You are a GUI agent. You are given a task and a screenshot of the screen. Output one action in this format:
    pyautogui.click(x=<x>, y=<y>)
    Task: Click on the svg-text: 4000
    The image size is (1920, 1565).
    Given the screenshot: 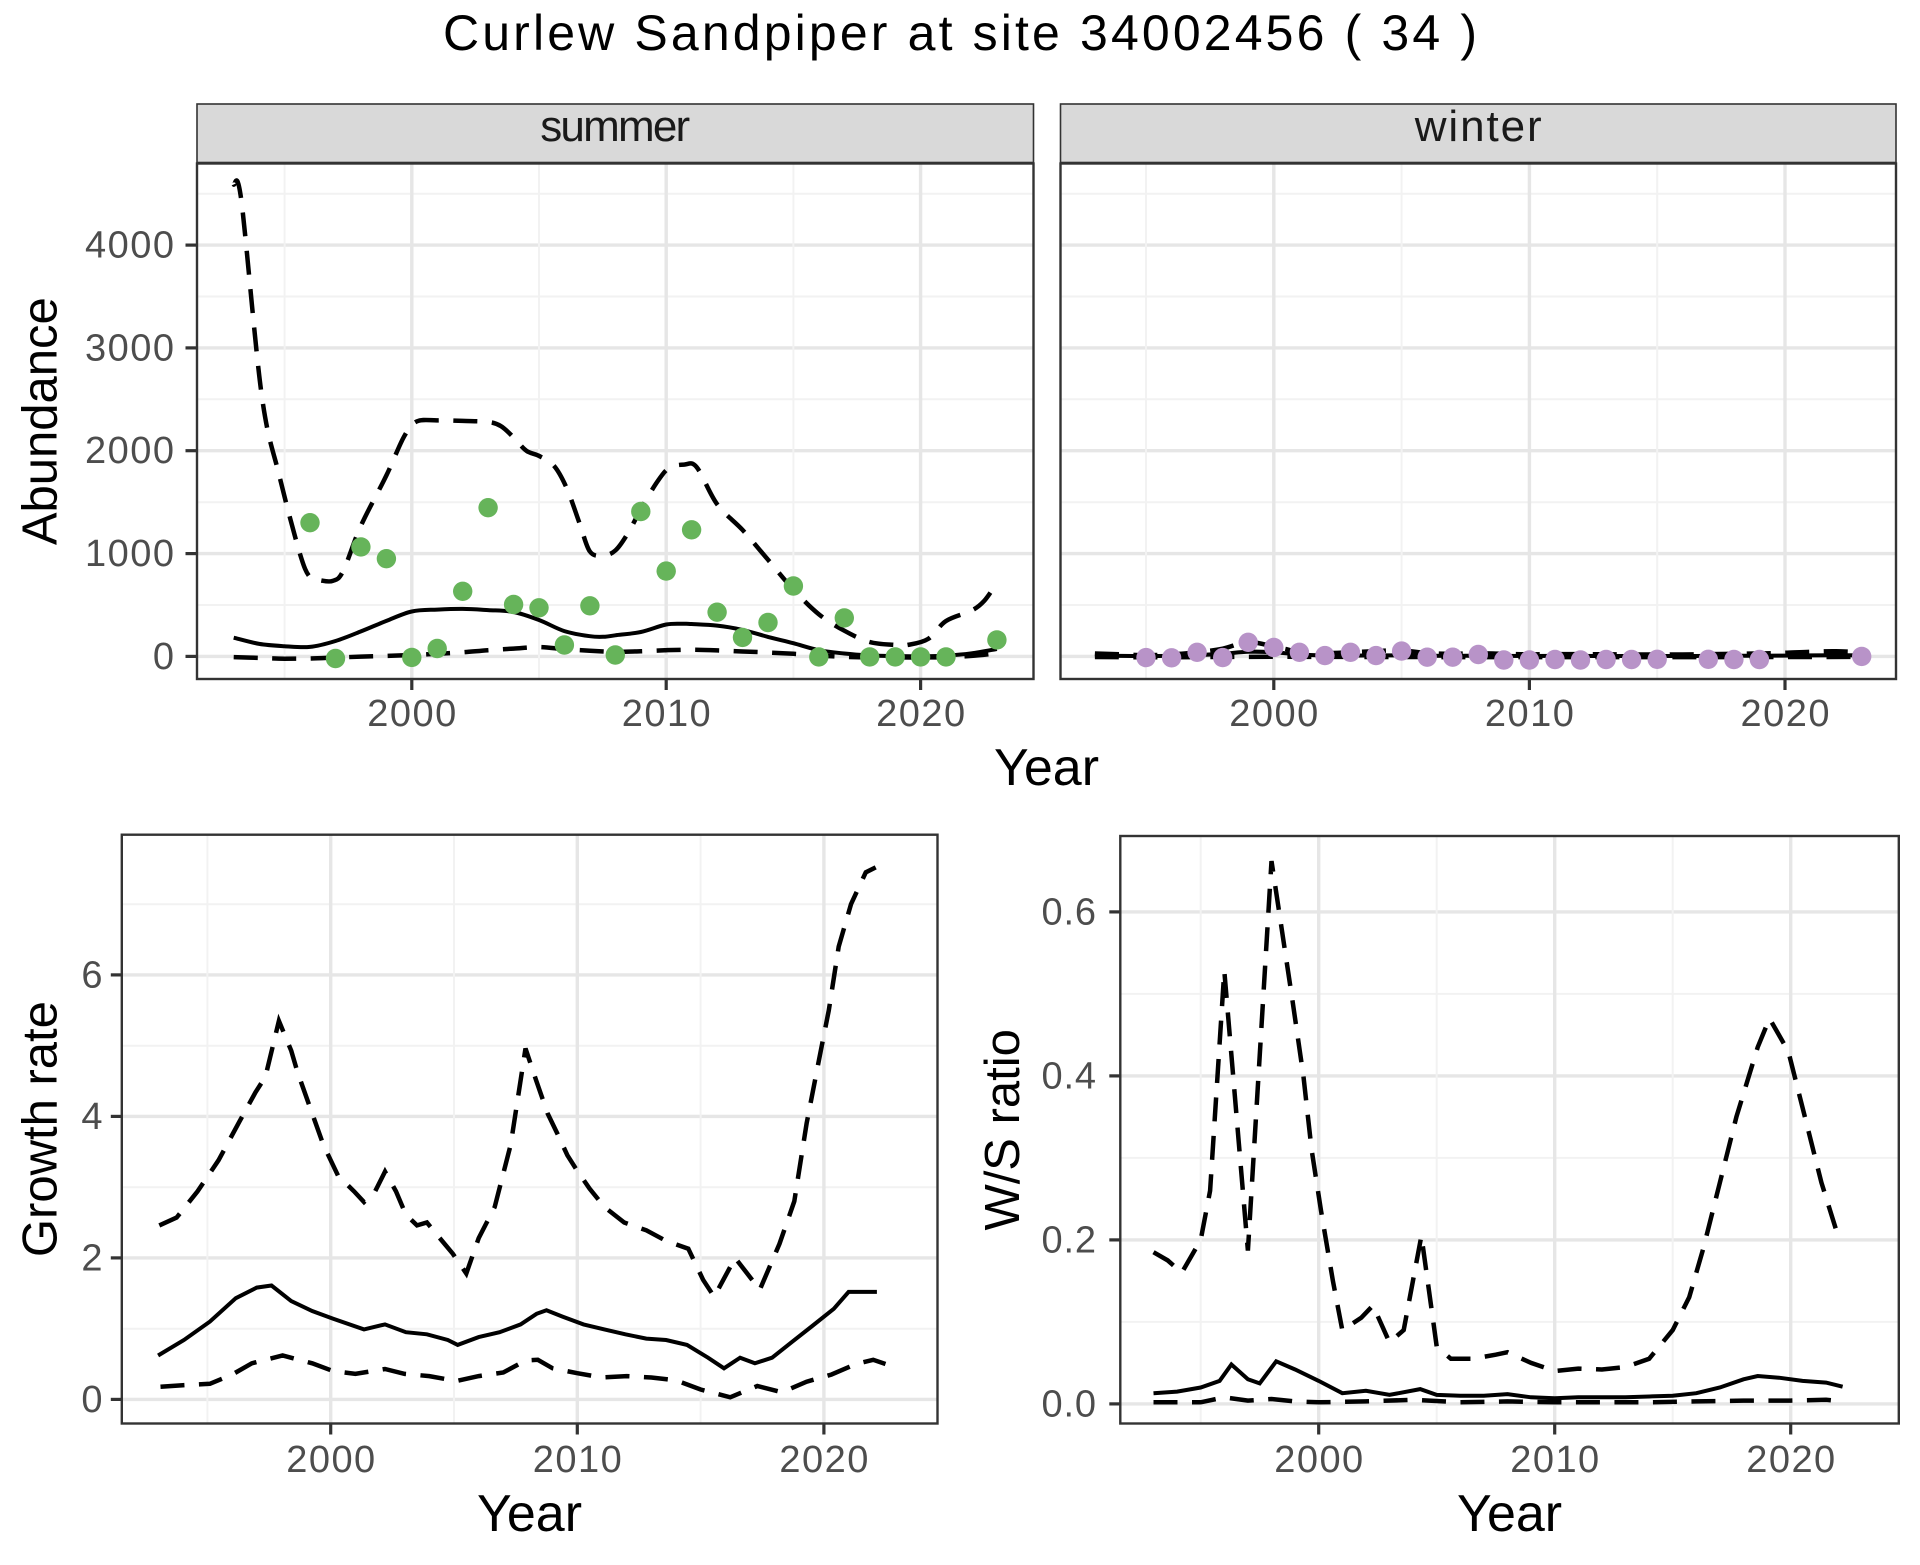 What is the action you would take?
    pyautogui.click(x=129, y=246)
    